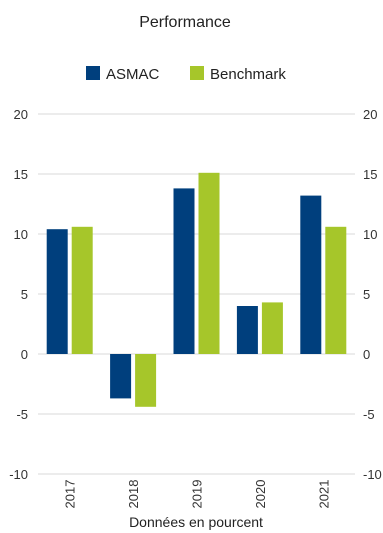  Describe the element at coordinates (369, 414) in the screenshot. I see `y-tick-label-right: -5` at that location.